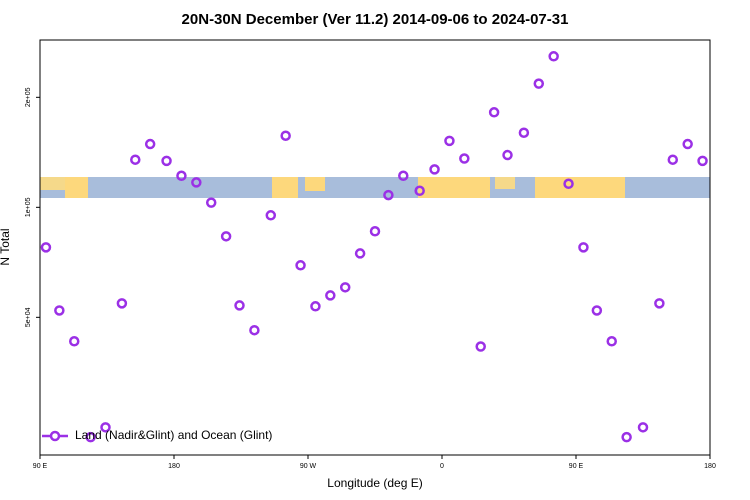 This screenshot has height=500, width=750. What do you see at coordinates (55, 436) in the screenshot?
I see `legend-marker` at bounding box center [55, 436].